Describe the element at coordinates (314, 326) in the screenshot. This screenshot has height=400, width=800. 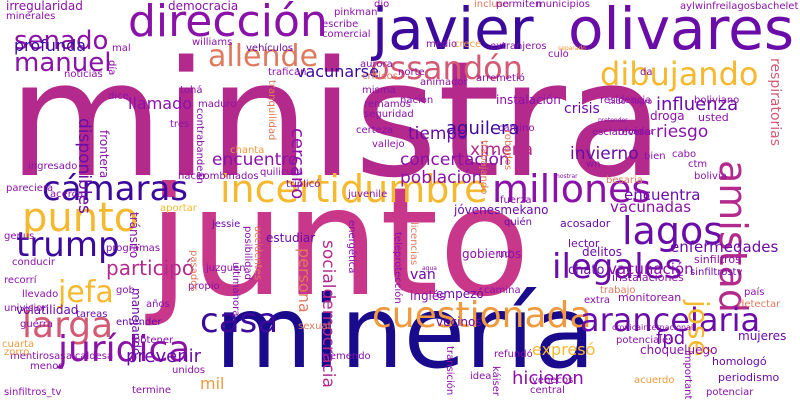
I see `word-159: sexual` at that location.